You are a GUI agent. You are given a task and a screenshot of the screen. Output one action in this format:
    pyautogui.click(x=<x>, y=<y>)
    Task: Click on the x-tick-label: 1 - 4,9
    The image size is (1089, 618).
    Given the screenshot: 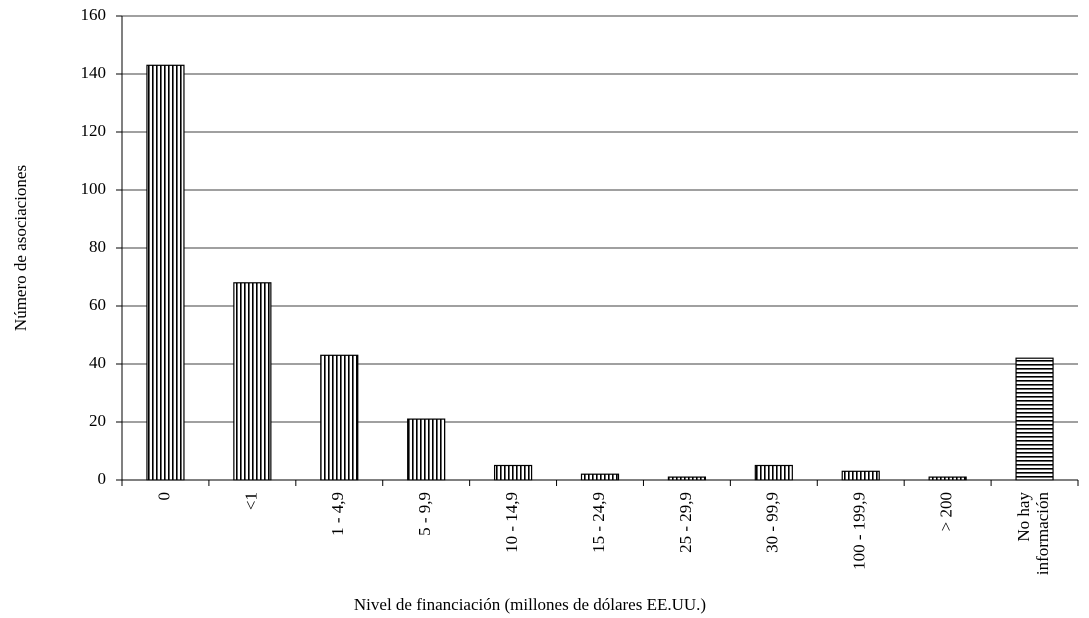 What is the action you would take?
    pyautogui.click(x=337, y=514)
    